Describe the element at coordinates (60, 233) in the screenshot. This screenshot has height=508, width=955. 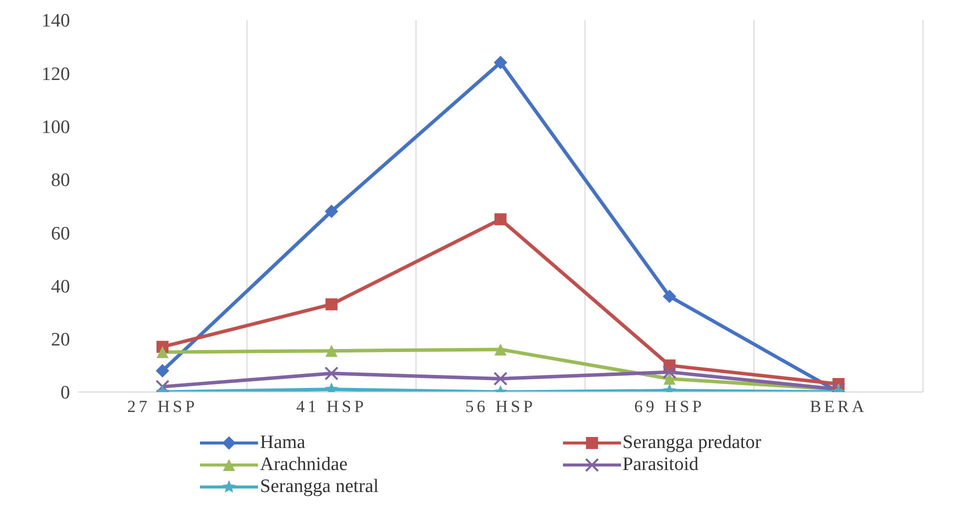
I see `y-tick-label: 60` at that location.